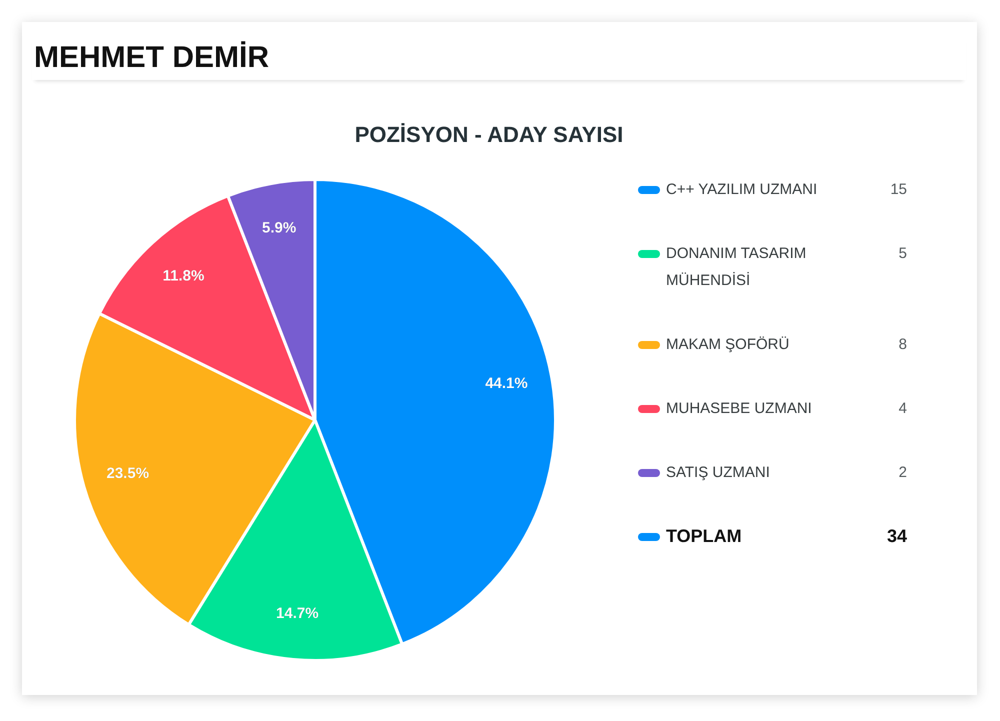 Image resolution: width=1000 pixels, height=721 pixels. What do you see at coordinates (718, 473) in the screenshot?
I see `legend-label: SATIŞ UZMANI` at bounding box center [718, 473].